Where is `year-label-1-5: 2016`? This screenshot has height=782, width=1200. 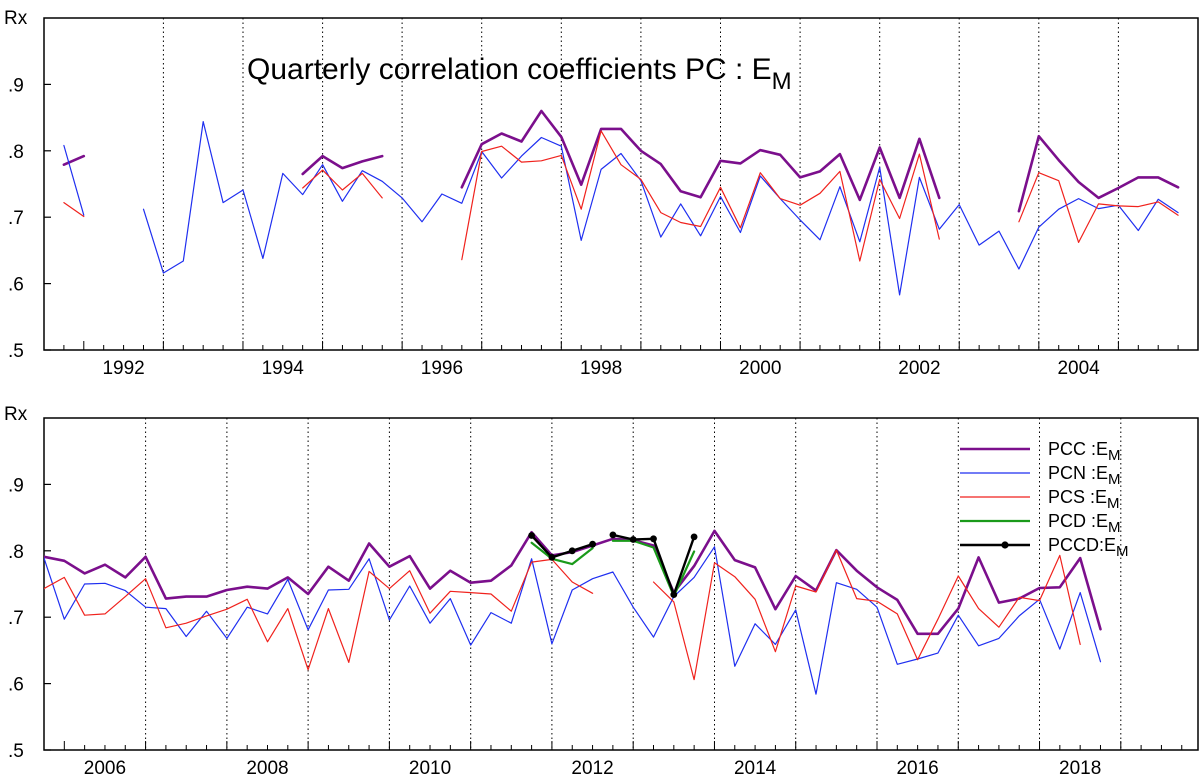
year-label-1-5: 2016 is located at coordinates (917, 768).